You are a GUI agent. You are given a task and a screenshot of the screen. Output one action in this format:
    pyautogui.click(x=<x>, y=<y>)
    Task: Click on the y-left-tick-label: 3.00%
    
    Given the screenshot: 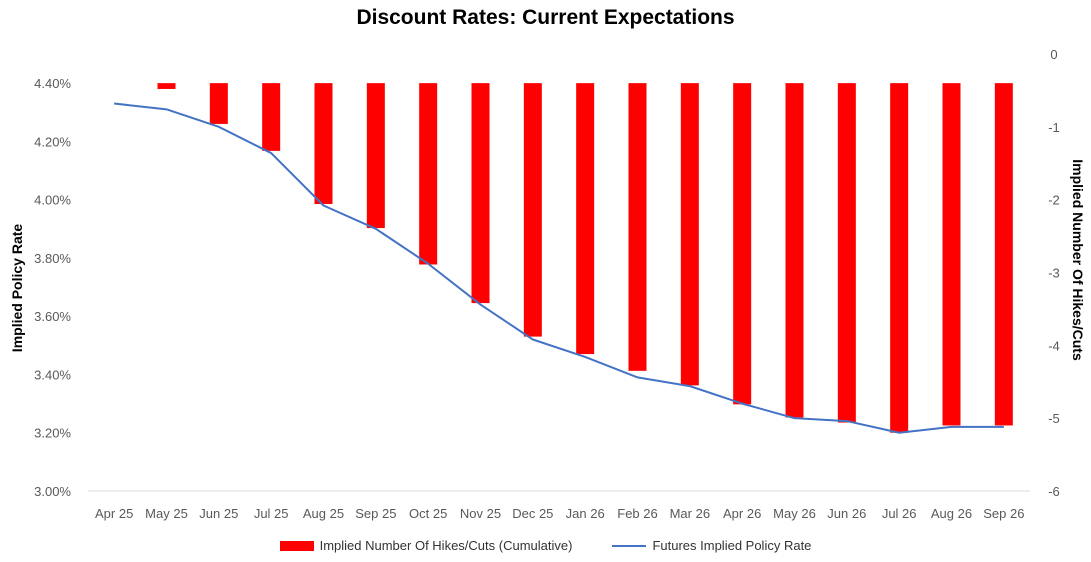 What is the action you would take?
    pyautogui.click(x=52, y=491)
    